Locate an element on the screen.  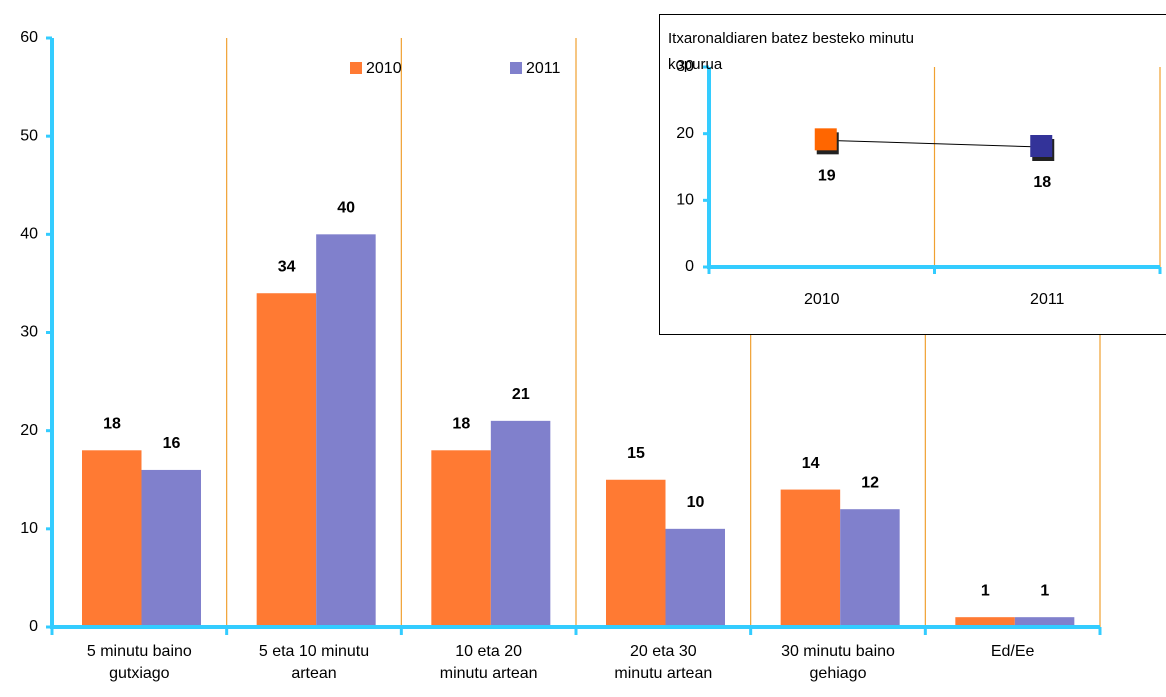
value-label: 21 is located at coordinates (521, 394).